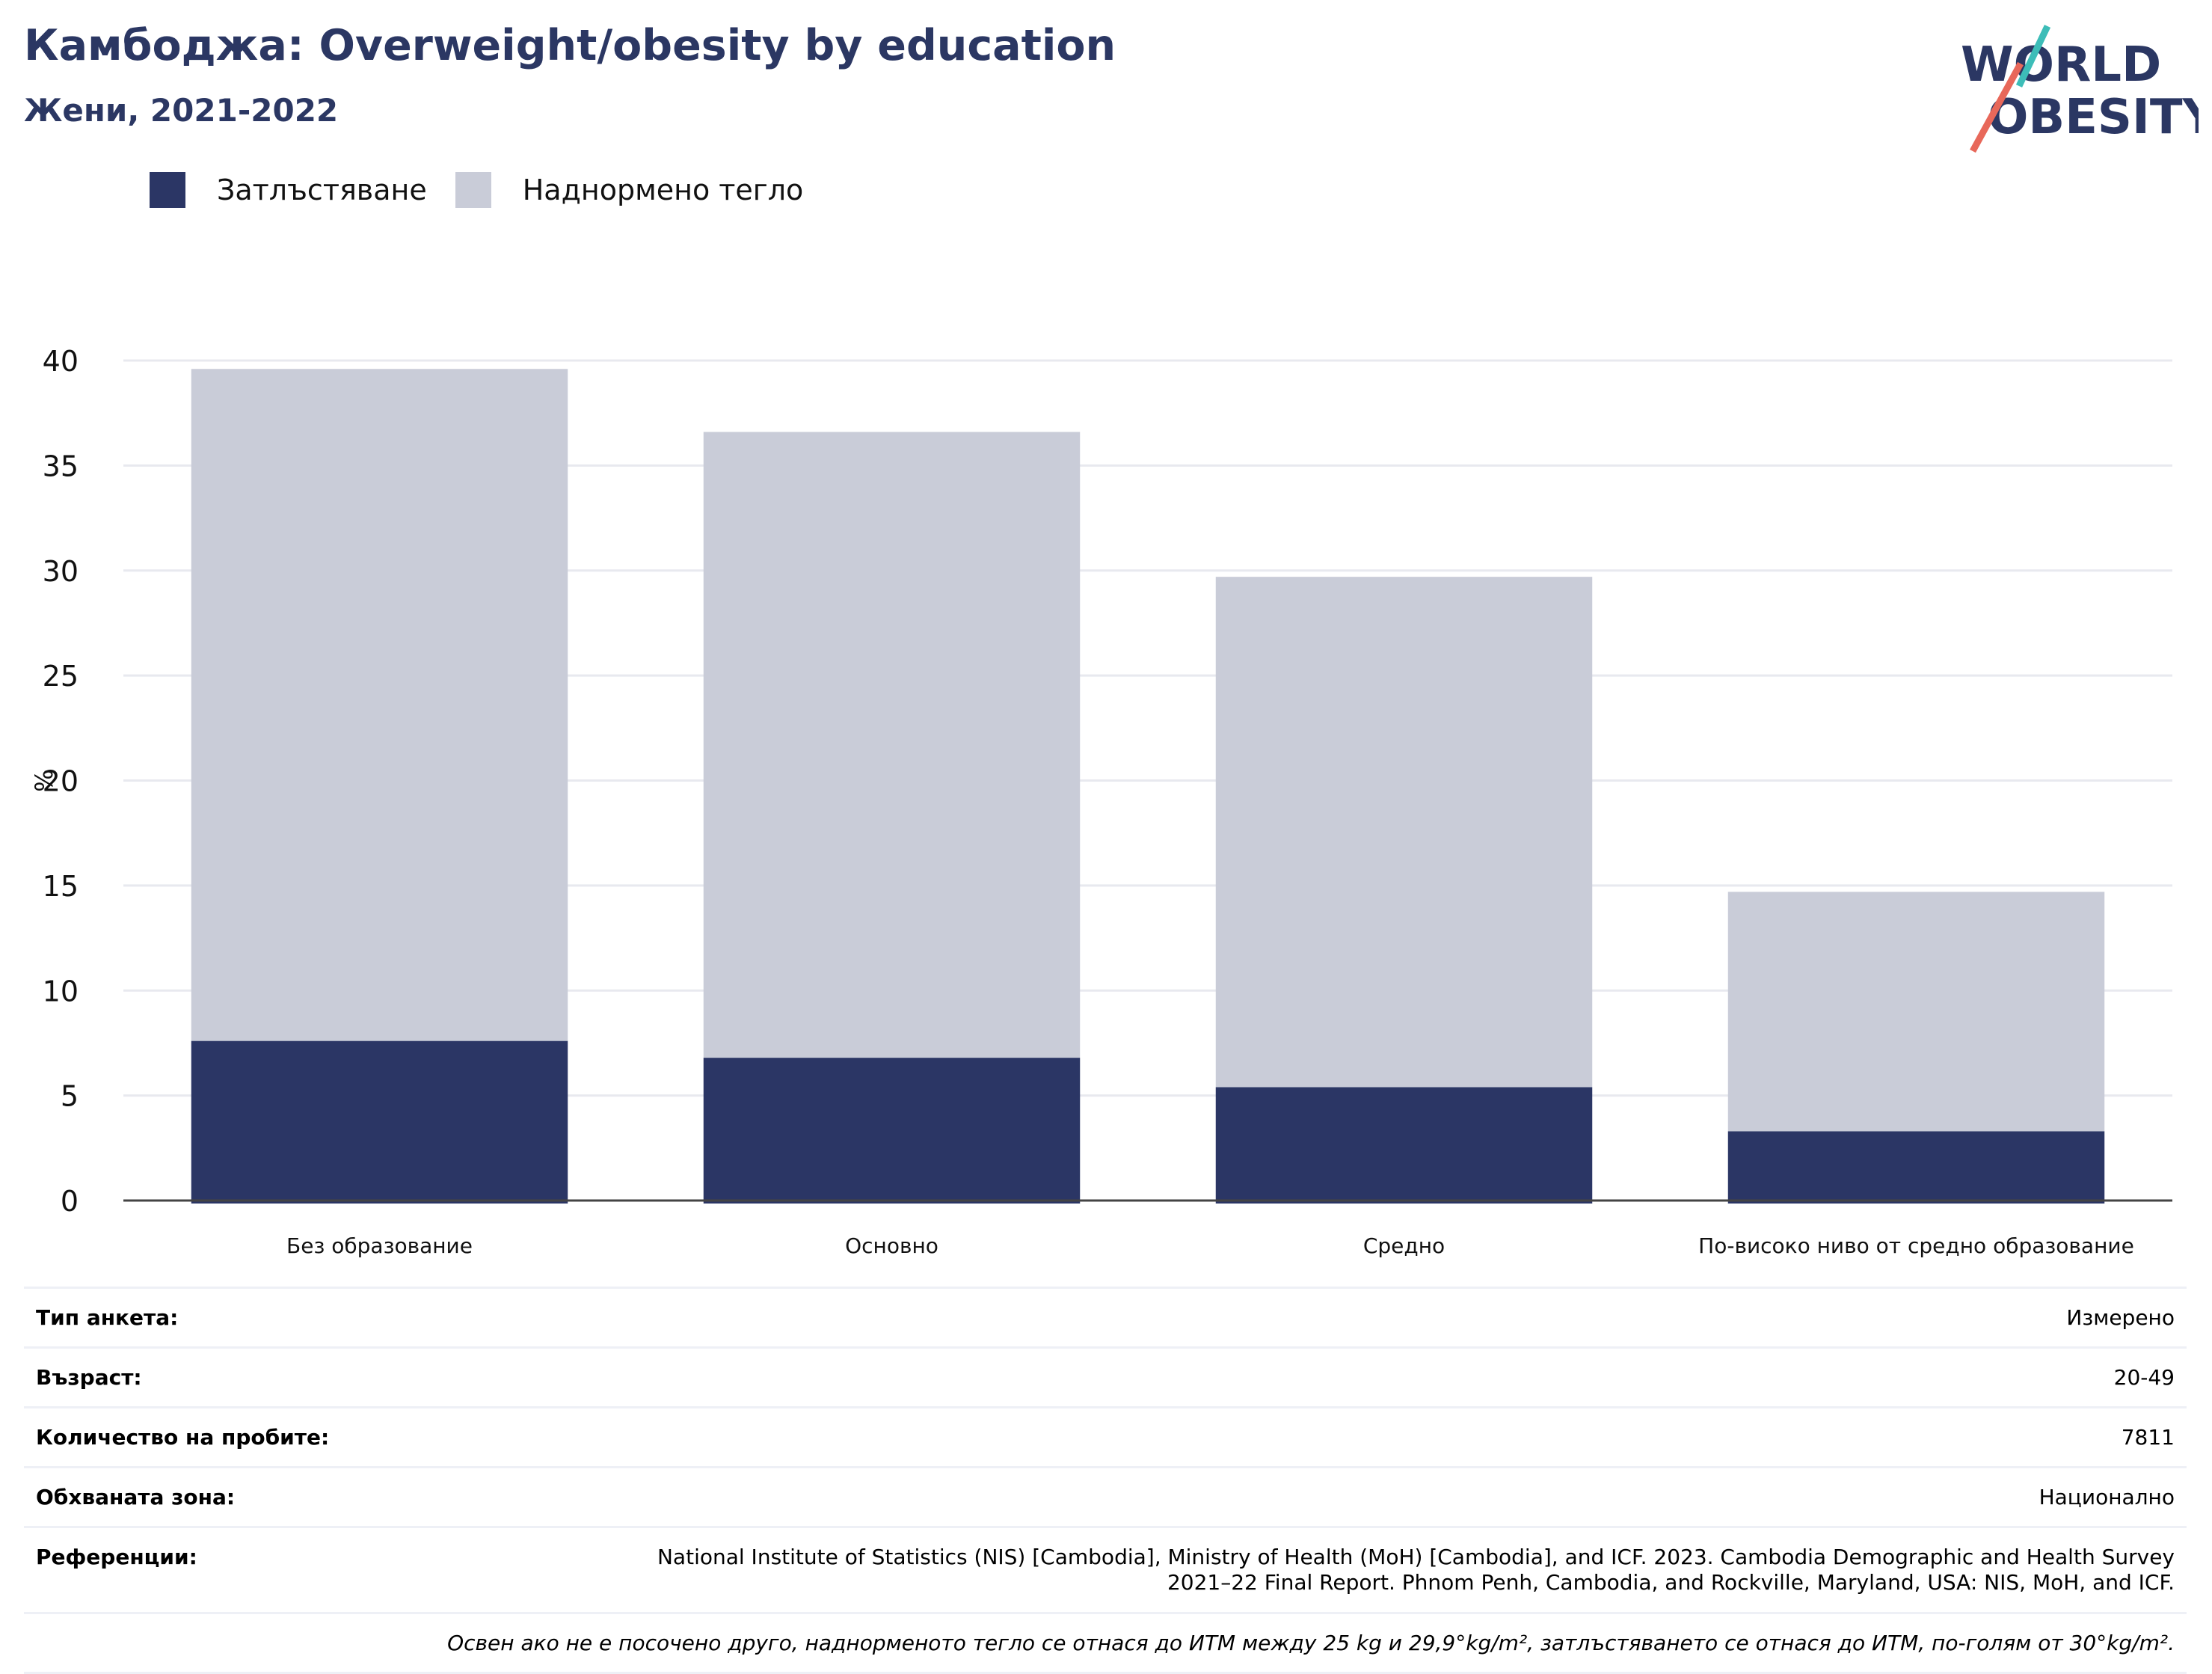 The height and width of the screenshot is (1674, 2212). What do you see at coordinates (1916, 1246) in the screenshot?
I see `x-tick-label: По-високо ниво от средно образование` at bounding box center [1916, 1246].